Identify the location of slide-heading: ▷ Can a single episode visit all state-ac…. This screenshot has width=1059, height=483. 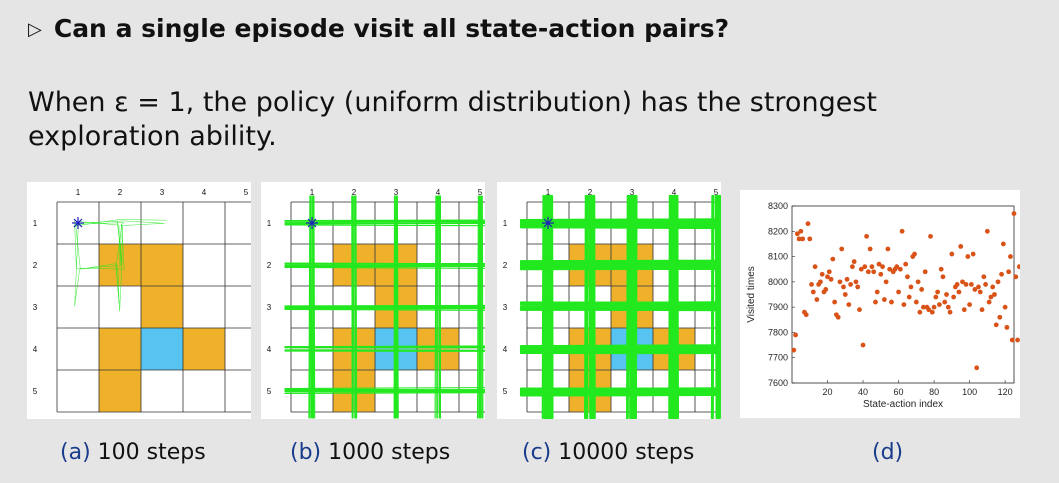
(378, 28).